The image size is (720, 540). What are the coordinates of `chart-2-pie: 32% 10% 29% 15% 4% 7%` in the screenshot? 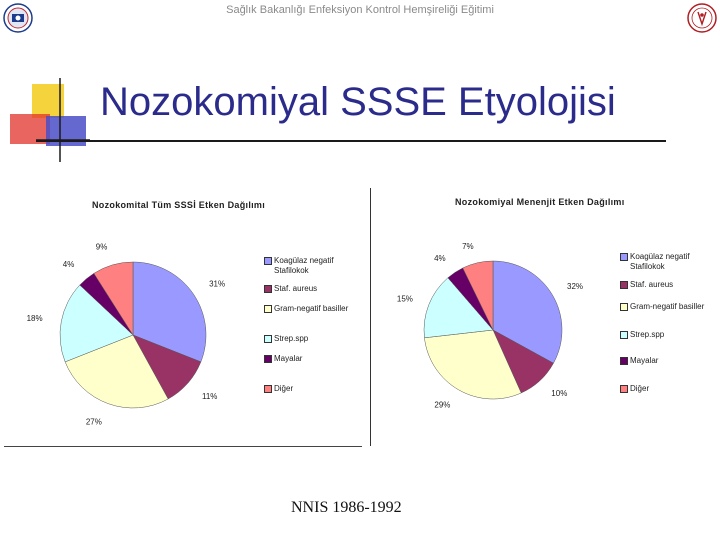 It's located at (490, 326).